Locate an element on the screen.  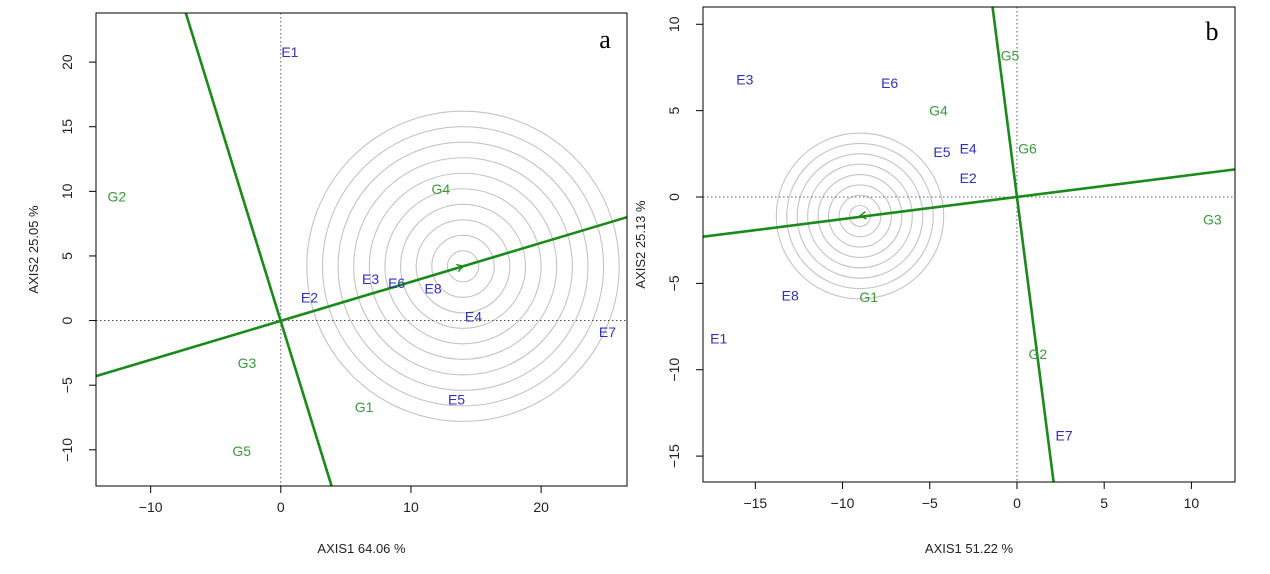
x-tick-label: −15 is located at coordinates (755, 503).